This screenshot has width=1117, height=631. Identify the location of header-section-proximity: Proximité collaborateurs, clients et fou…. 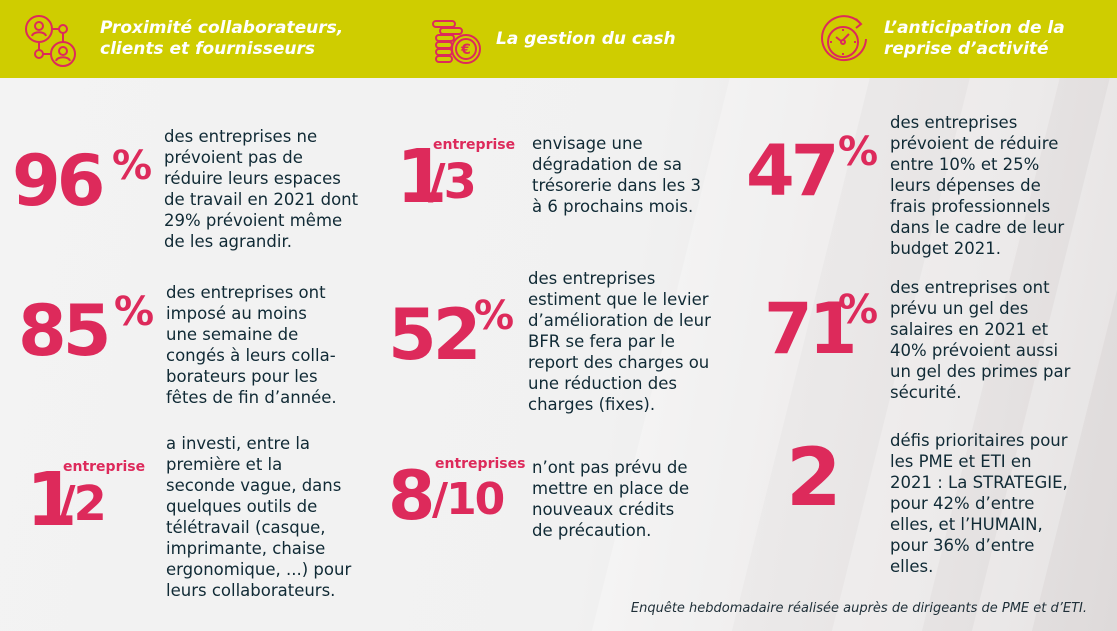
(182, 39).